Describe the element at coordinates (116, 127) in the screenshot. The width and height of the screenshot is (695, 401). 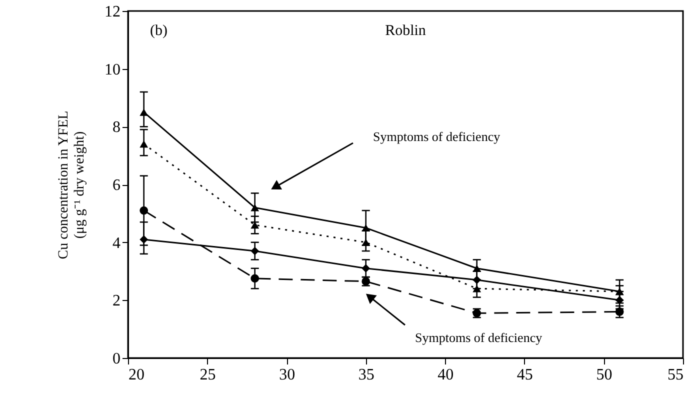
I see `y-tick-label: 8` at that location.